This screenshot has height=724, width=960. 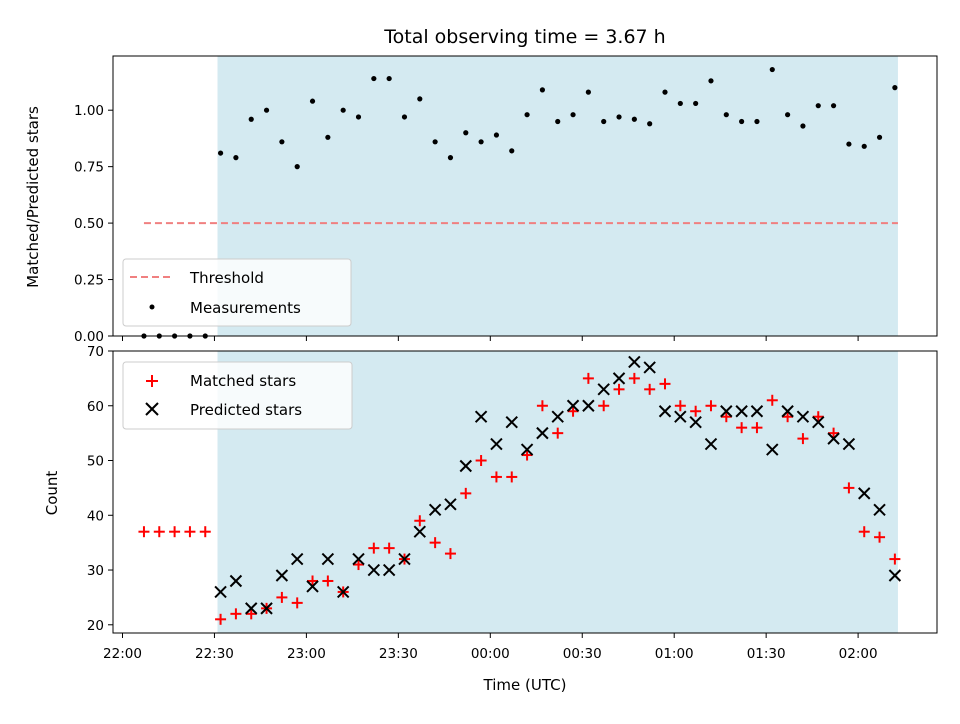 What do you see at coordinates (245, 308) in the screenshot?
I see `measurements-legend-label: Measurements` at bounding box center [245, 308].